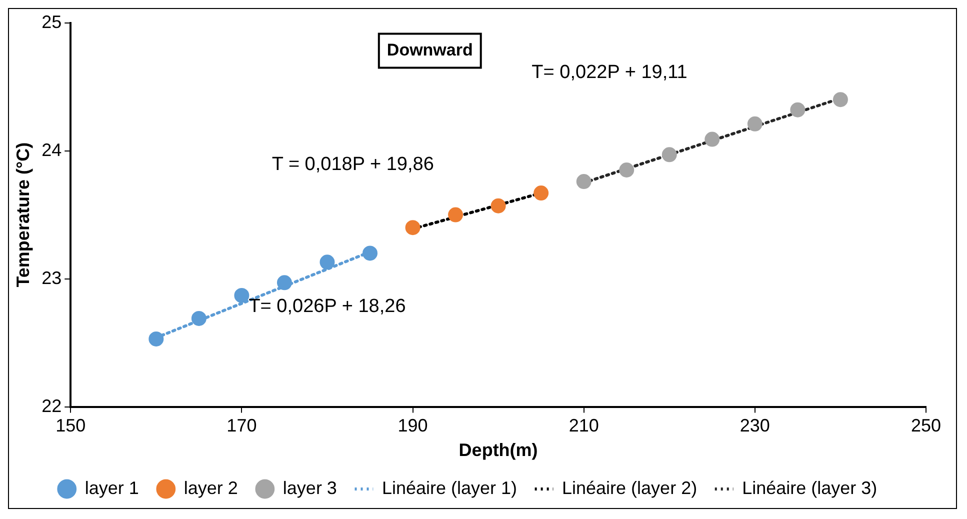  What do you see at coordinates (610, 72) in the screenshot?
I see `annotation: T= 0,022P + 19,11` at bounding box center [610, 72].